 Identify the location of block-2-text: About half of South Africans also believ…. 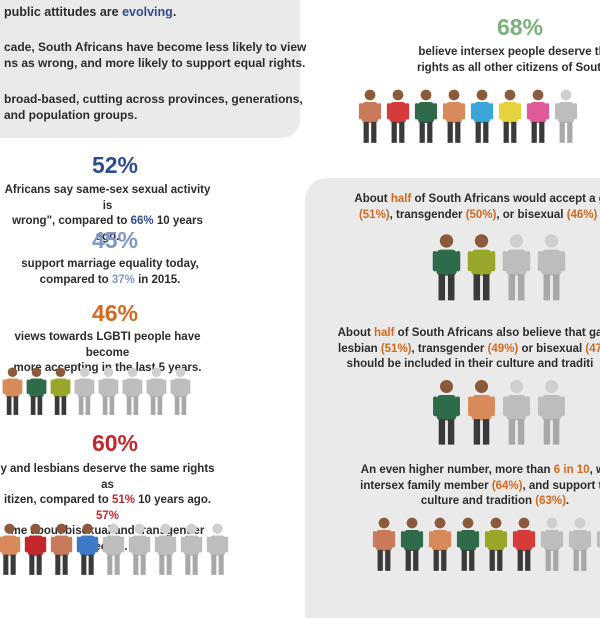
(460, 349).